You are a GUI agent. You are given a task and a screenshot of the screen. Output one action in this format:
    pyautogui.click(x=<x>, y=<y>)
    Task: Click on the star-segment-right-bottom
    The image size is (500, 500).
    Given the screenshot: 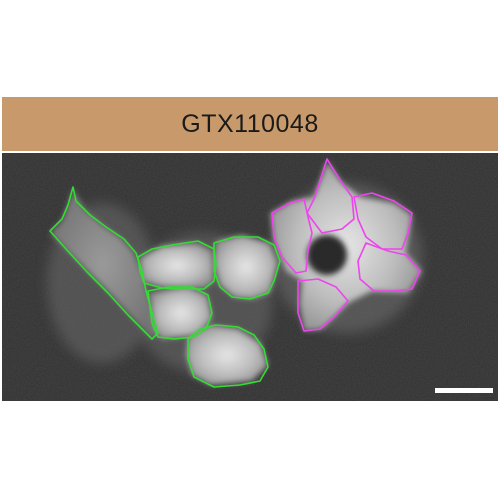 What is the action you would take?
    pyautogui.click(x=389, y=267)
    